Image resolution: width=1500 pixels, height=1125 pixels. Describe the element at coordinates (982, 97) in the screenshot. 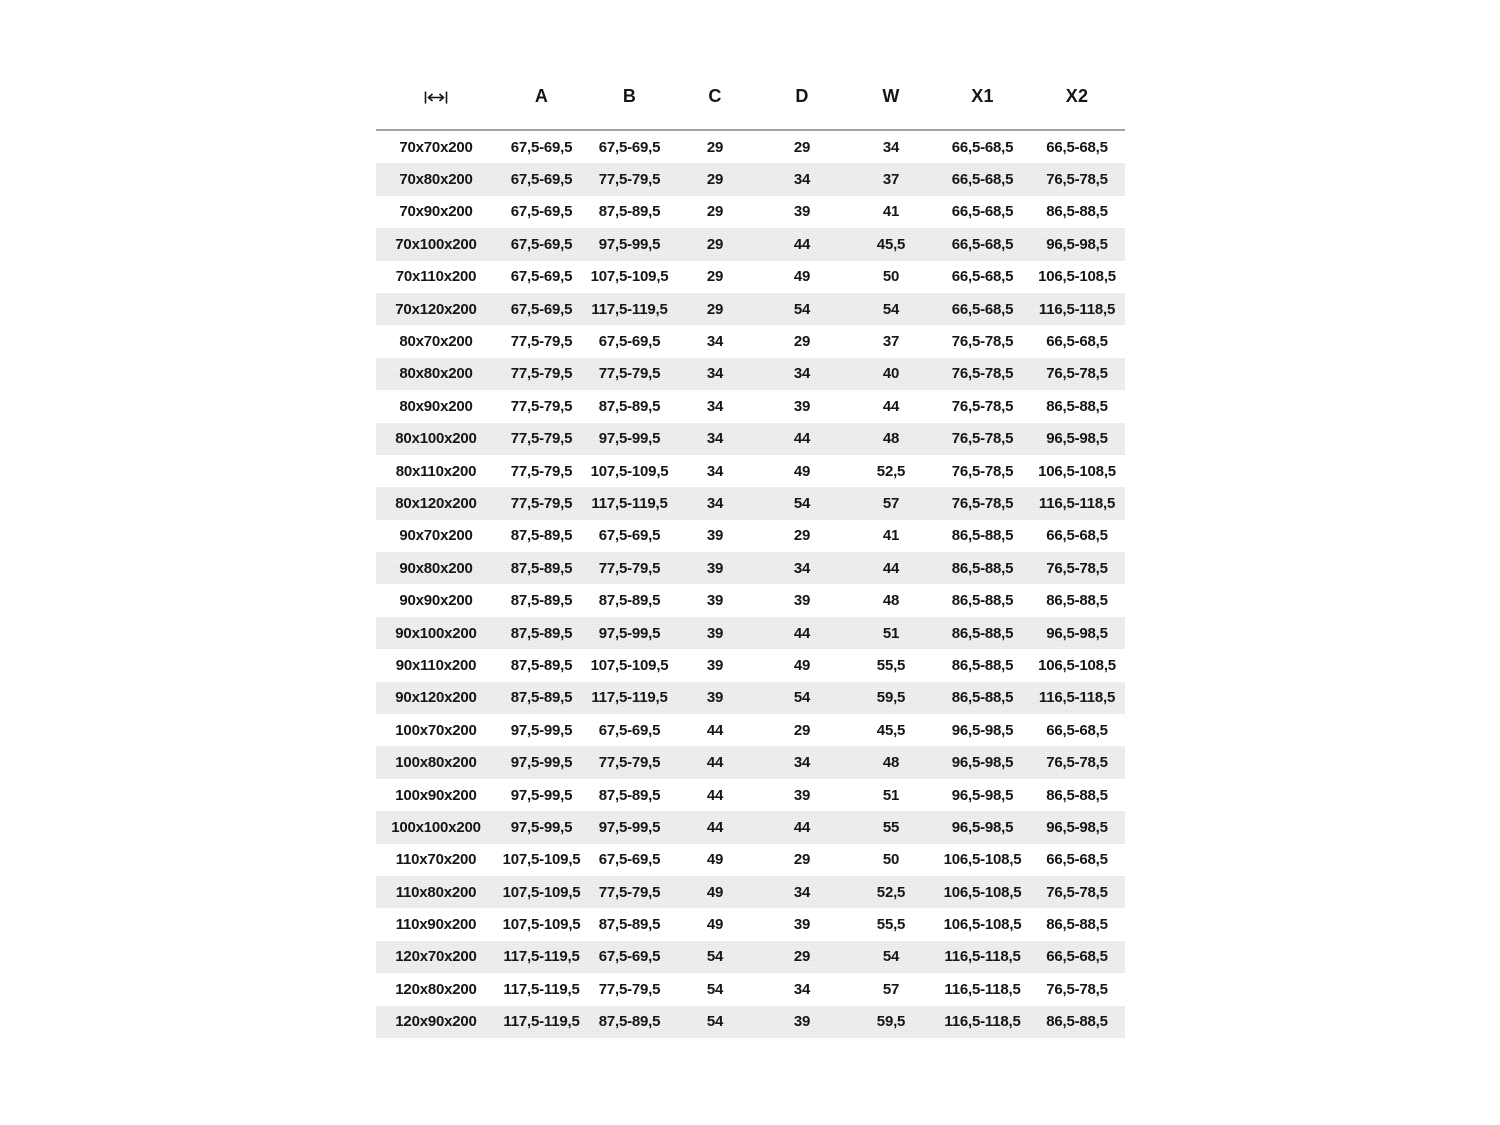

I see `column-header-x1: X1` at that location.